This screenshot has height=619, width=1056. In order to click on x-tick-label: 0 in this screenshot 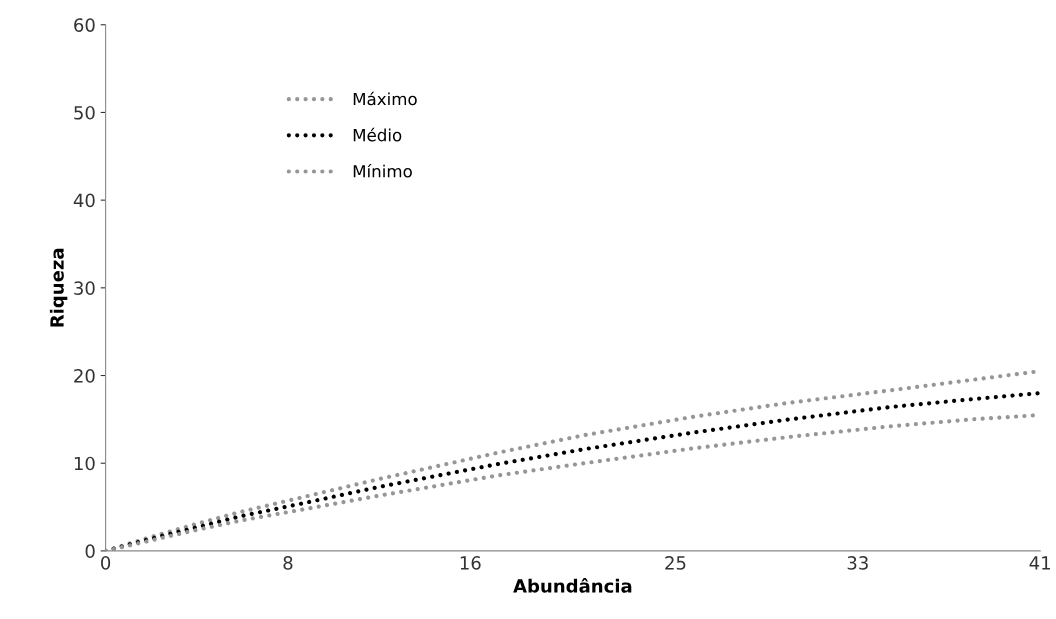, I will do `click(106, 563)`.